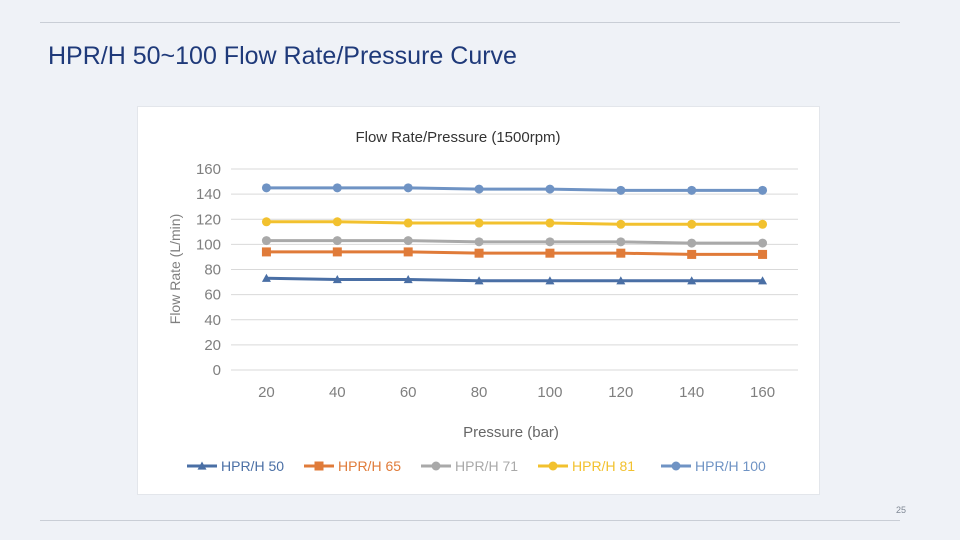  Describe the element at coordinates (603, 466) in the screenshot. I see `legend-label: HPR/H 81` at that location.